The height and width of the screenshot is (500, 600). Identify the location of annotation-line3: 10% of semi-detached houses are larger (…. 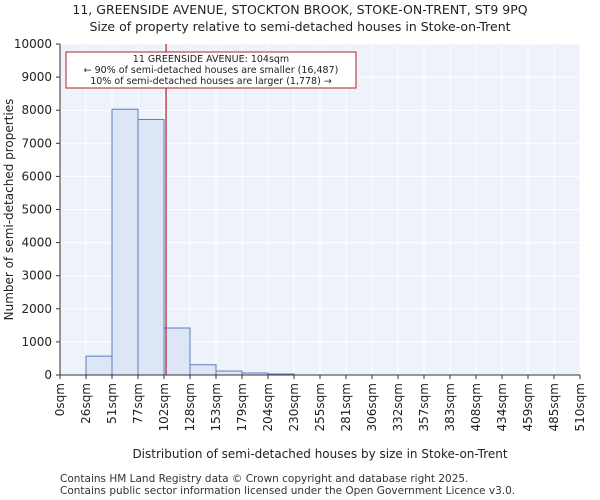
(211, 81).